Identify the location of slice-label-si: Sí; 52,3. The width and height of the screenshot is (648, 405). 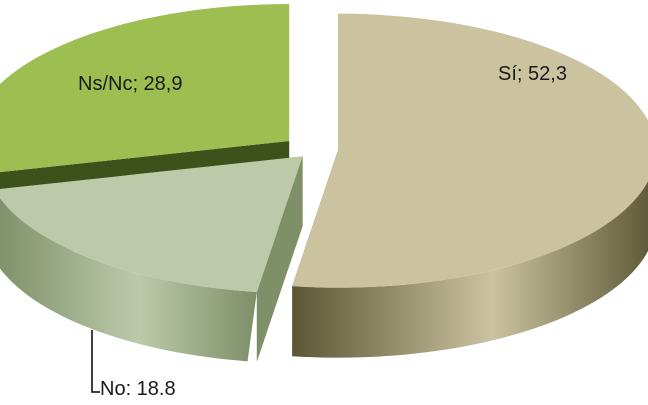
(532, 74).